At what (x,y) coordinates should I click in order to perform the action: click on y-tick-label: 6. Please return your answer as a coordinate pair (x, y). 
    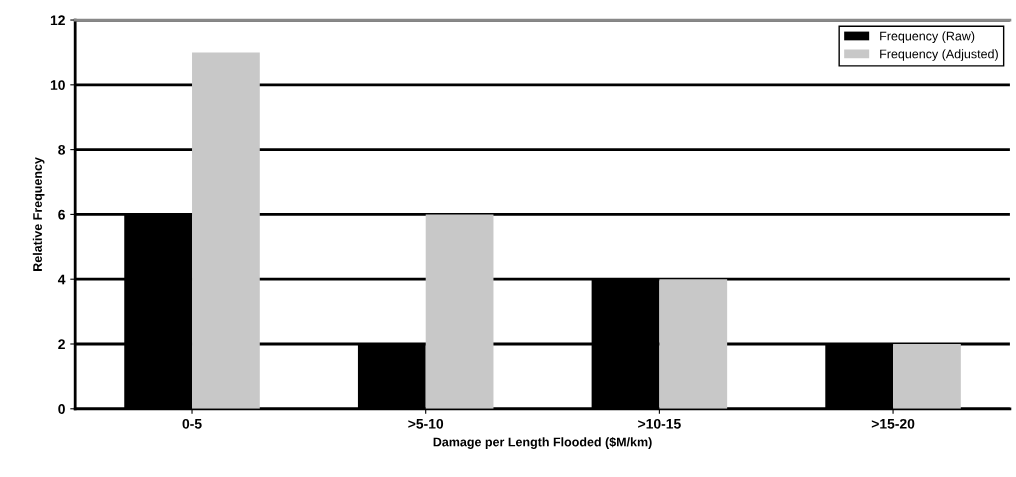
    Looking at the image, I should click on (61, 214).